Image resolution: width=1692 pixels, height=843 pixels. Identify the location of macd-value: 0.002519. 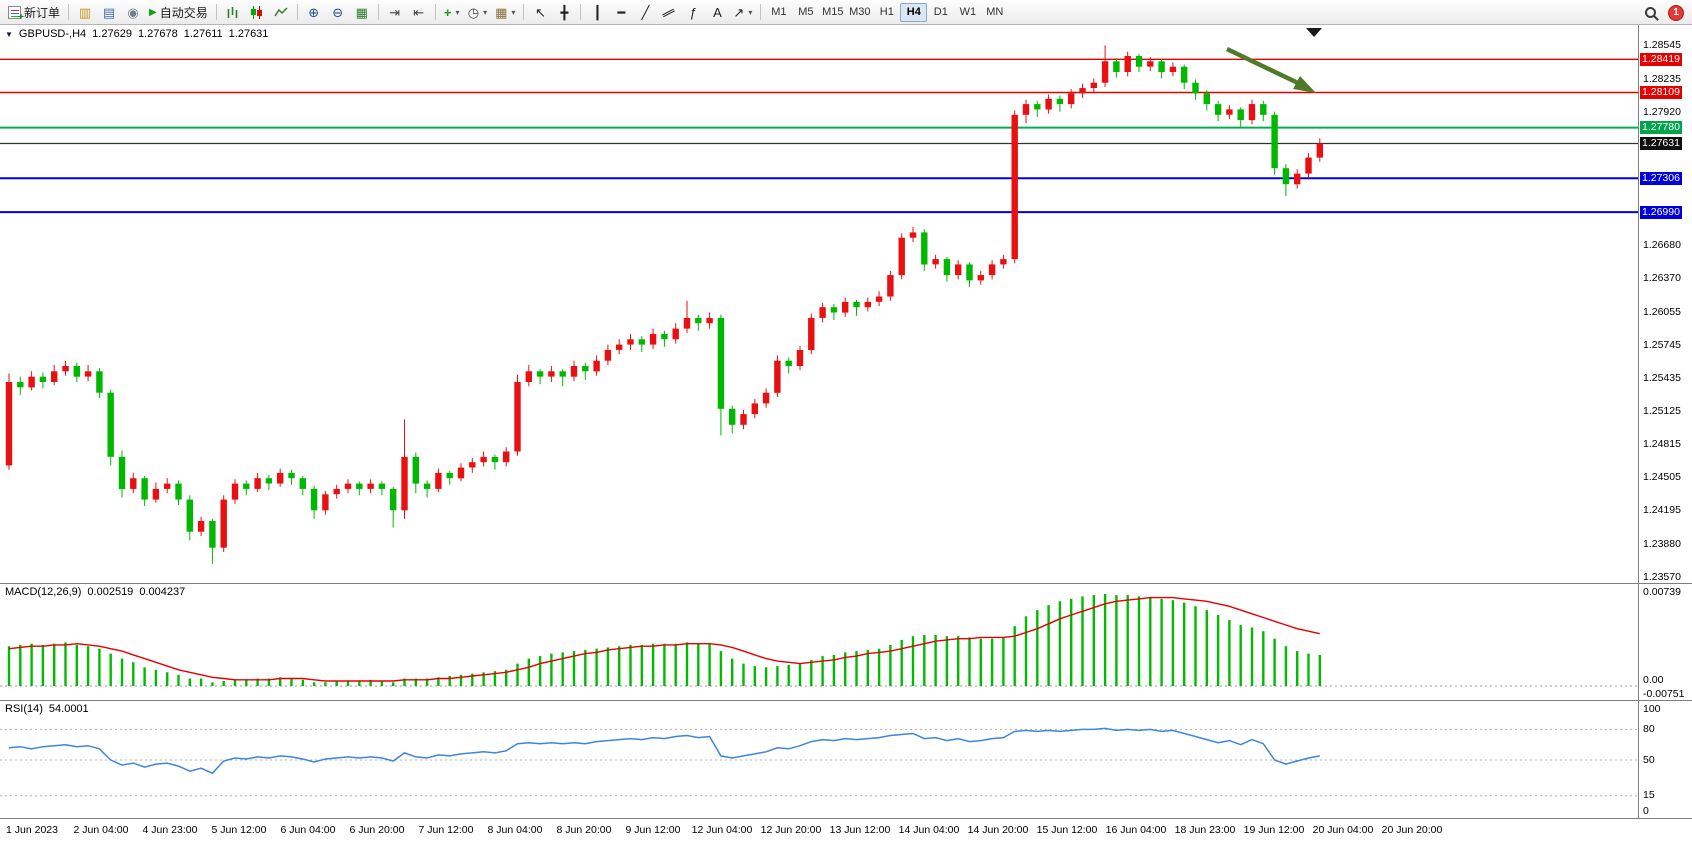
(110, 592).